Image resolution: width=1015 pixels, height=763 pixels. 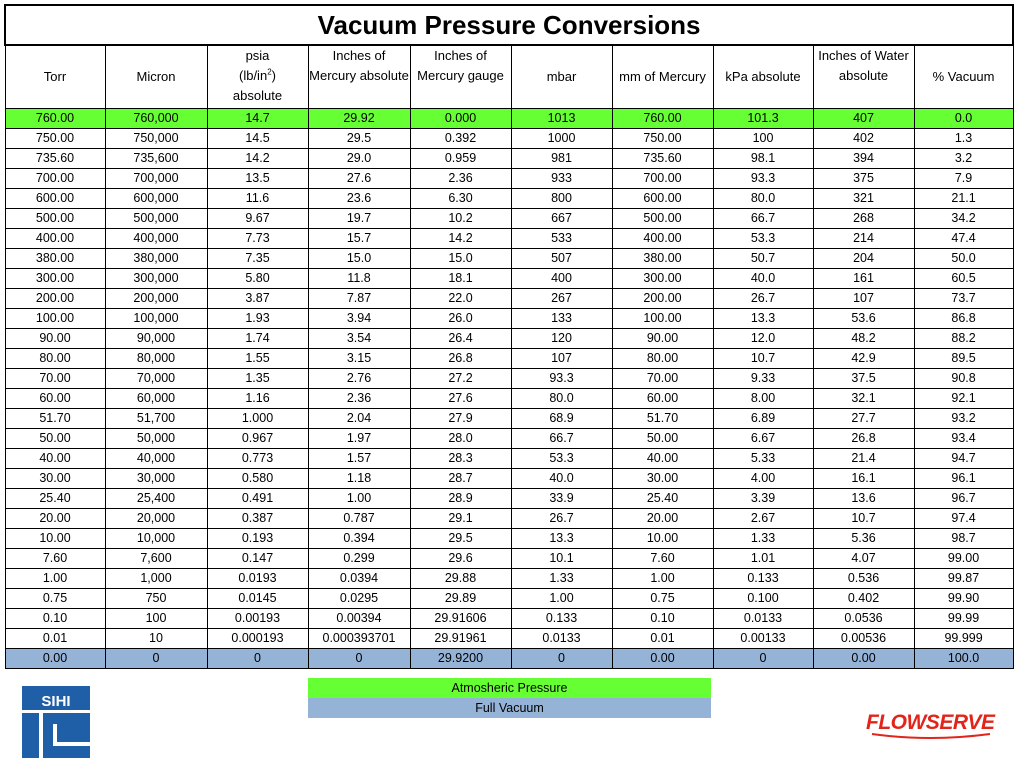 What do you see at coordinates (963, 658) in the screenshot?
I see `cell-percent-vacuum: 100.0` at bounding box center [963, 658].